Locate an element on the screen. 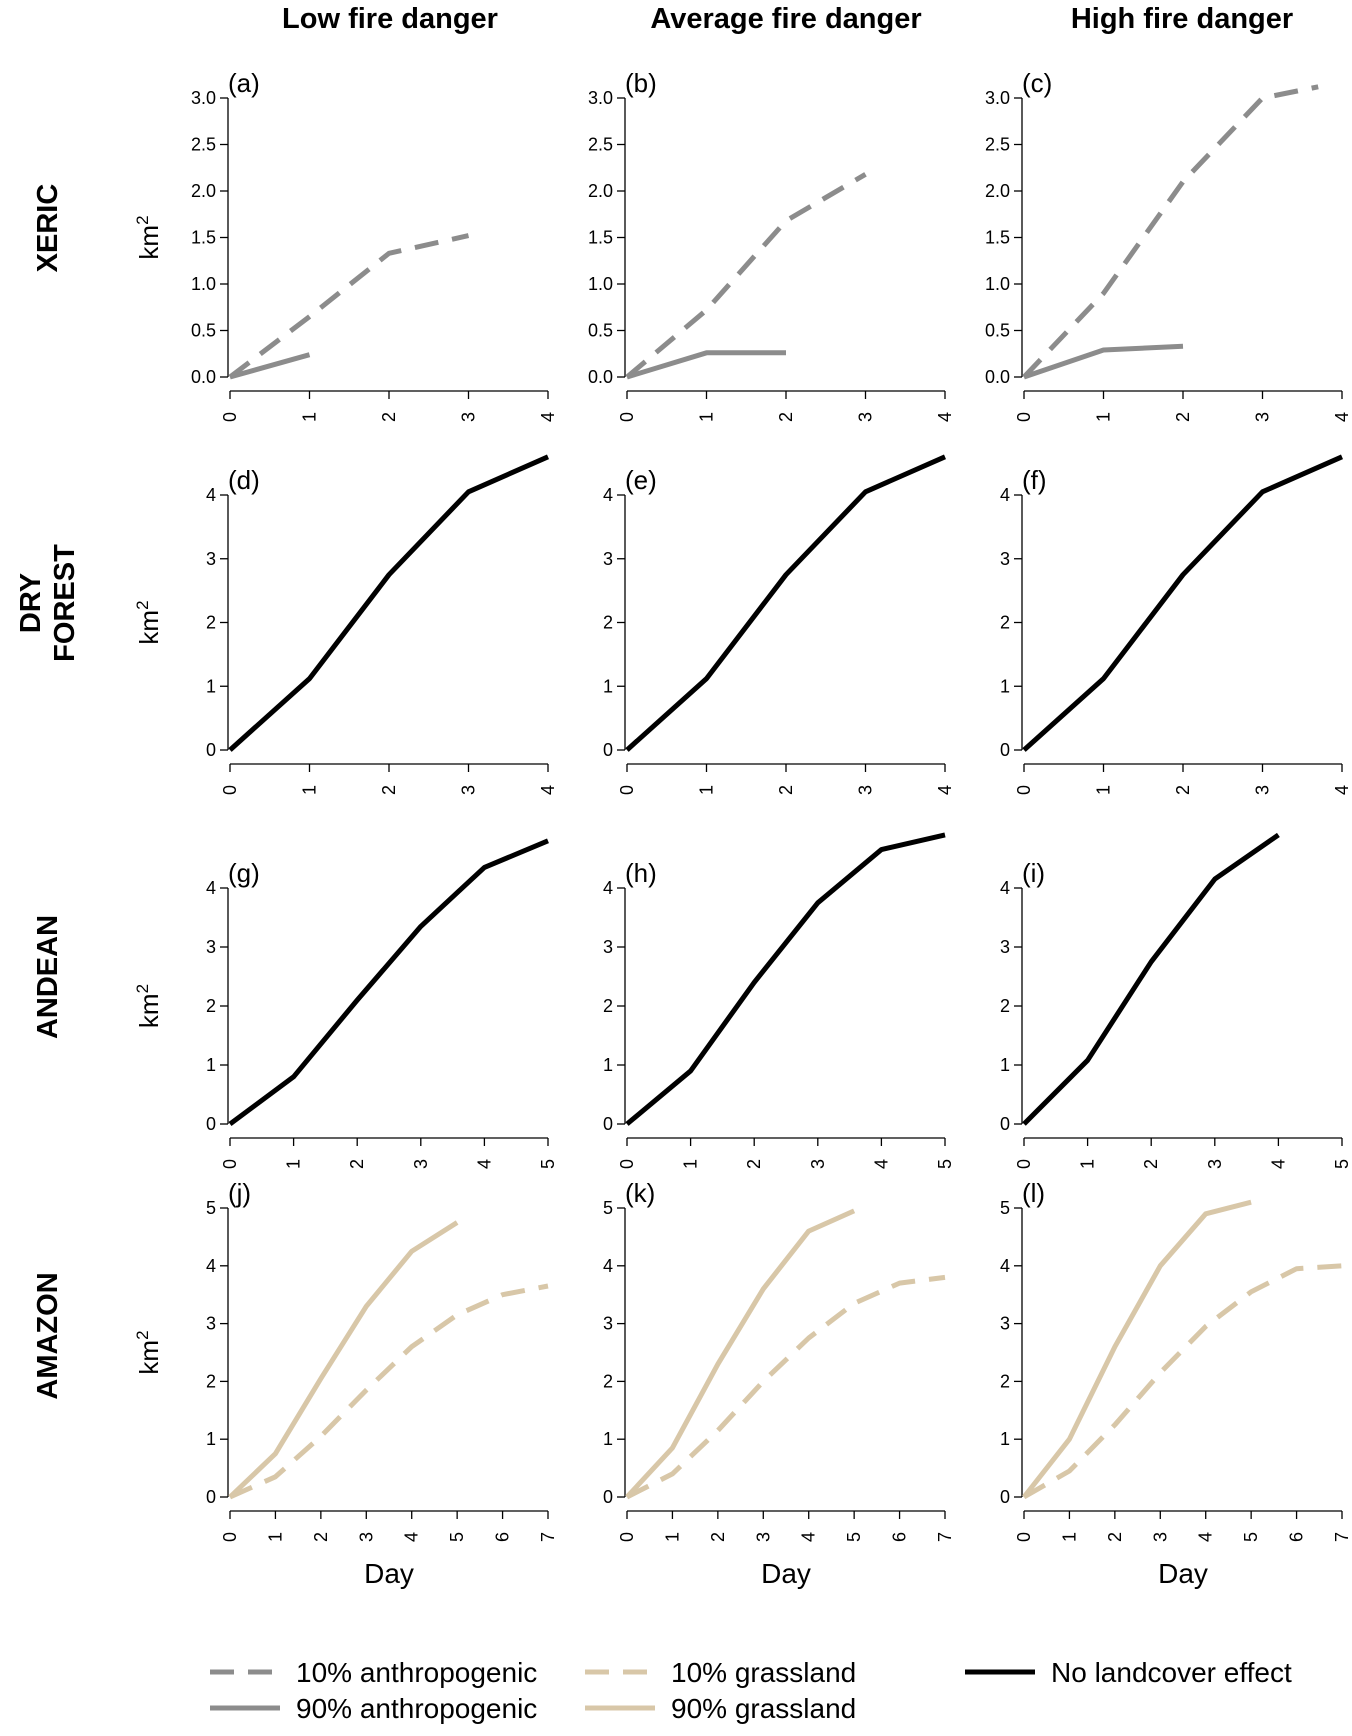 The image size is (1352, 1736). legend-label: No landcover effect is located at coordinates (1171, 1672).